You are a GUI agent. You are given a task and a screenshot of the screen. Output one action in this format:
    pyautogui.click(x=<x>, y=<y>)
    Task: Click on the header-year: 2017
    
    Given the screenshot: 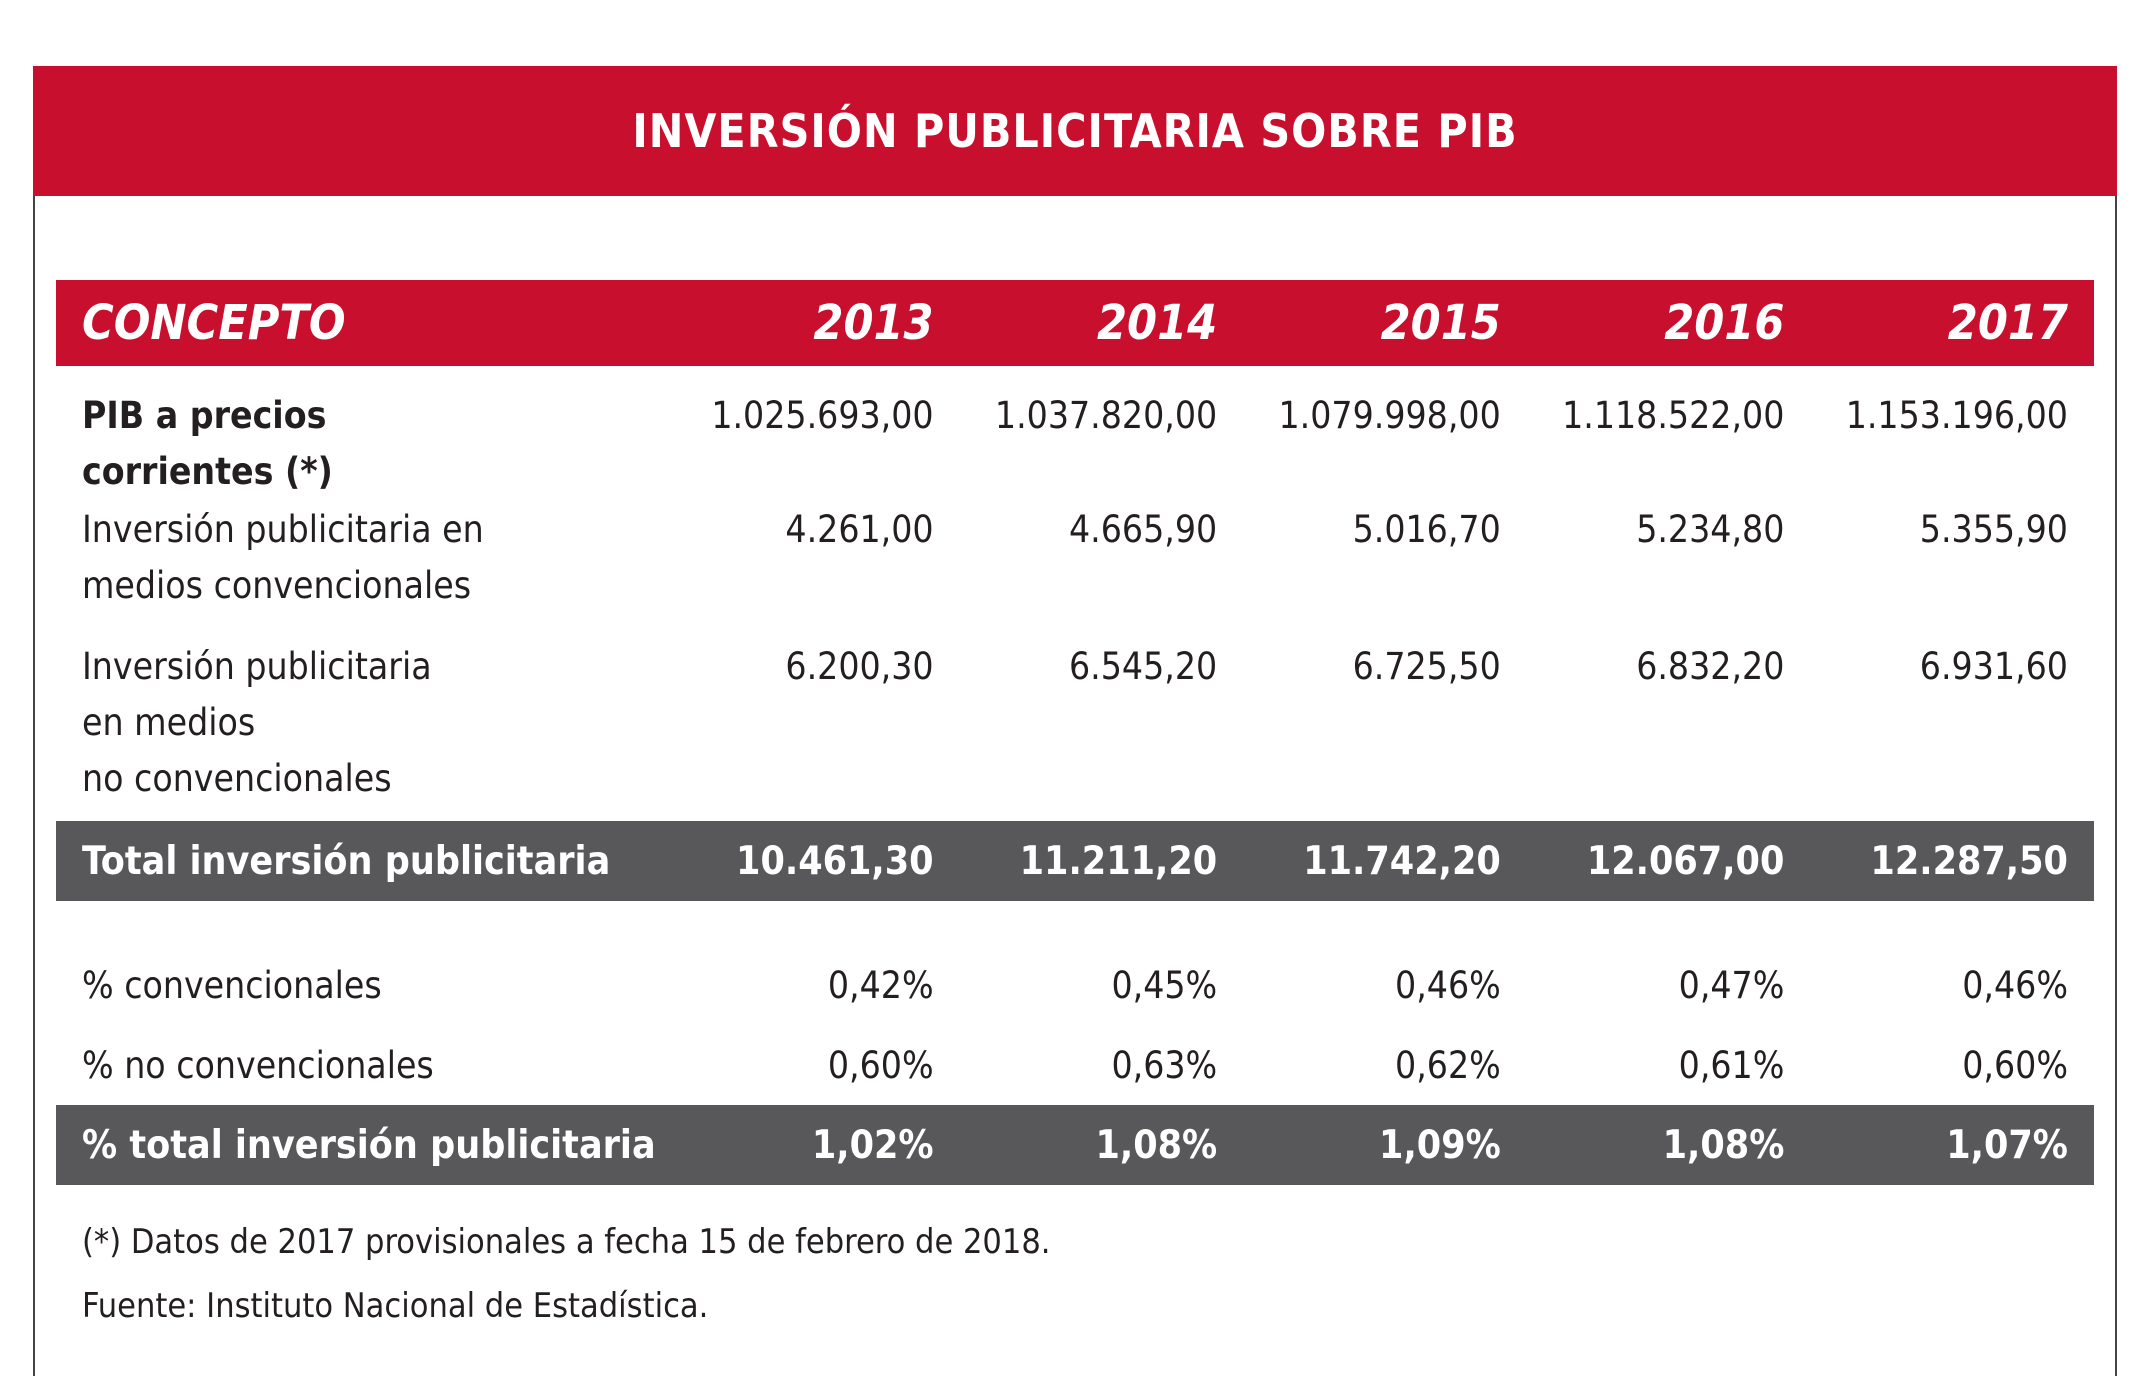 What is the action you would take?
    pyautogui.click(x=2007, y=323)
    